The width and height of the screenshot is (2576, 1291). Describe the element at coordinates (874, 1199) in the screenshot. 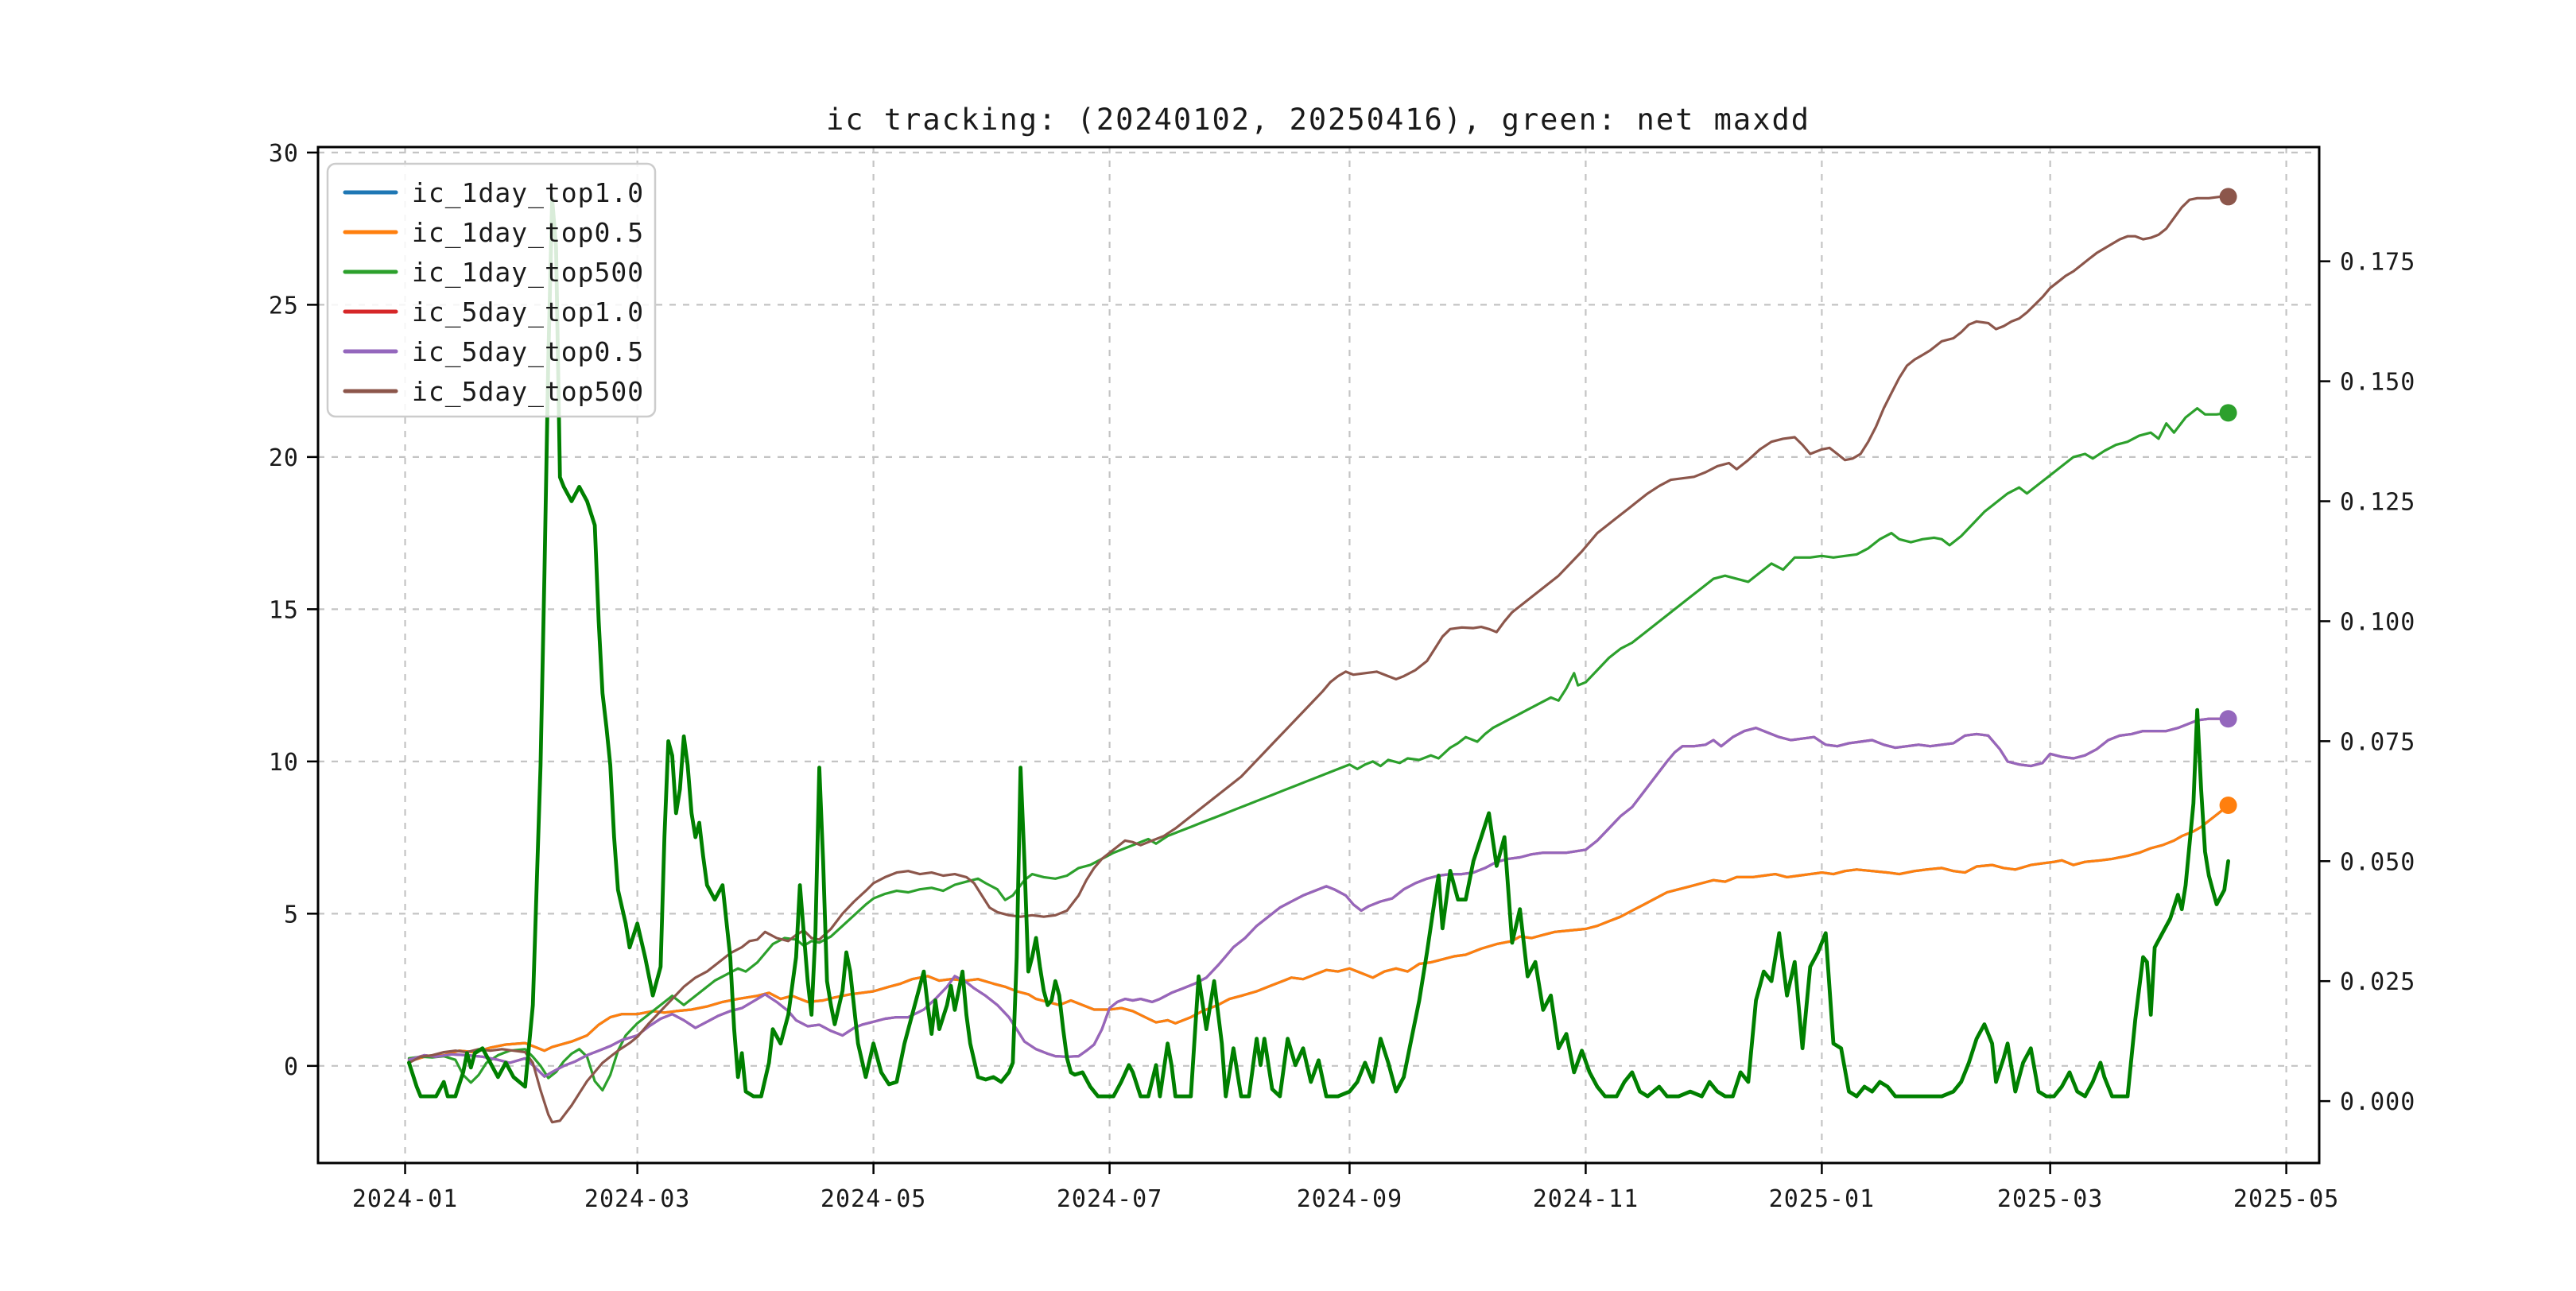

I see `x-tick-label: 2024-05` at that location.